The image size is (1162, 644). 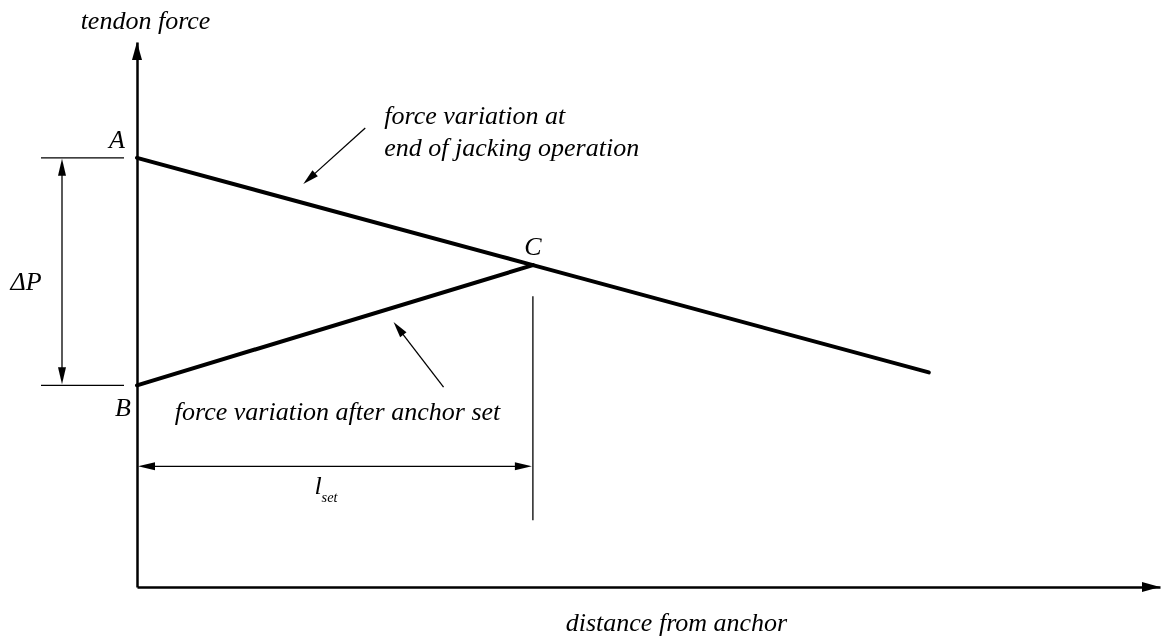 What do you see at coordinates (338, 412) in the screenshot?
I see `annotation: force variation after anchor set` at bounding box center [338, 412].